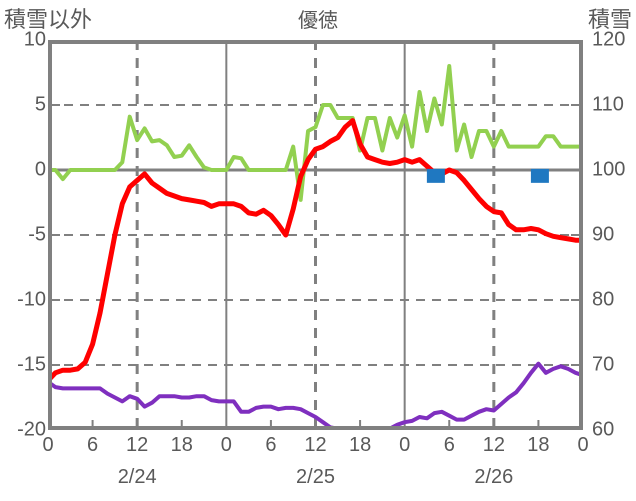  Describe the element at coordinates (609, 169) in the screenshot. I see `y-axis-tick-label-right: 100` at that location.